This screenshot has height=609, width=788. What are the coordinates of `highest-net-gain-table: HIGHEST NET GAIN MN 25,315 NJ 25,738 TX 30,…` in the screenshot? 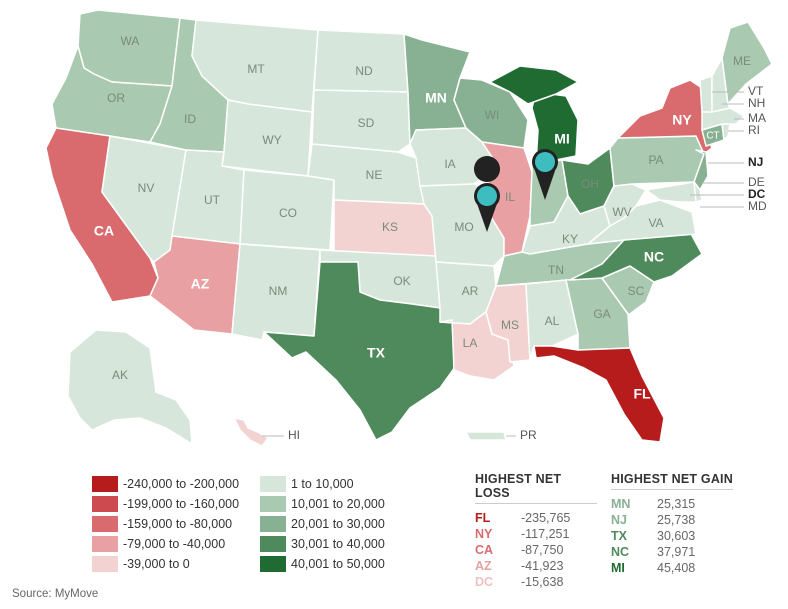 It's located at (672, 524).